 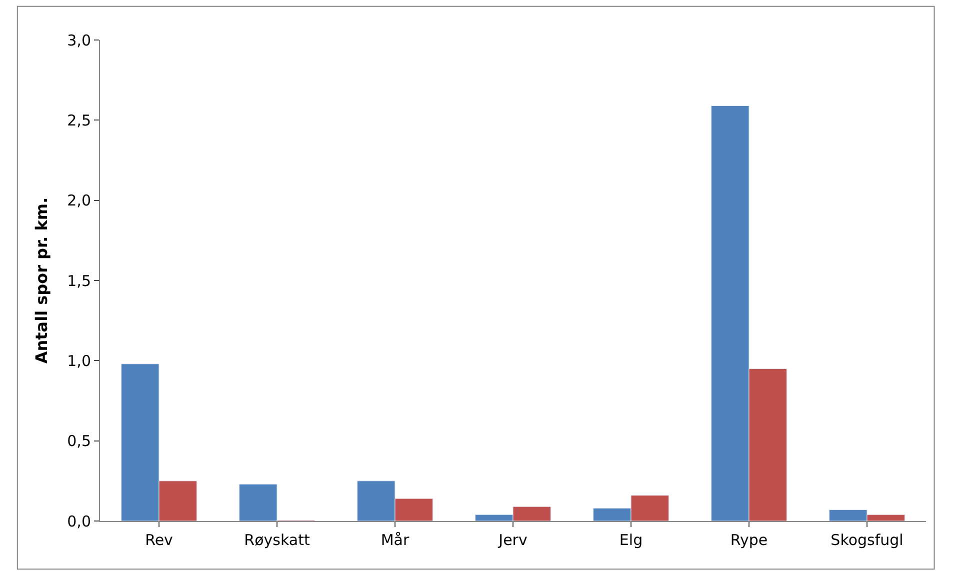 What do you see at coordinates (79, 361) in the screenshot?
I see `y-tick-label: 1,0` at bounding box center [79, 361].